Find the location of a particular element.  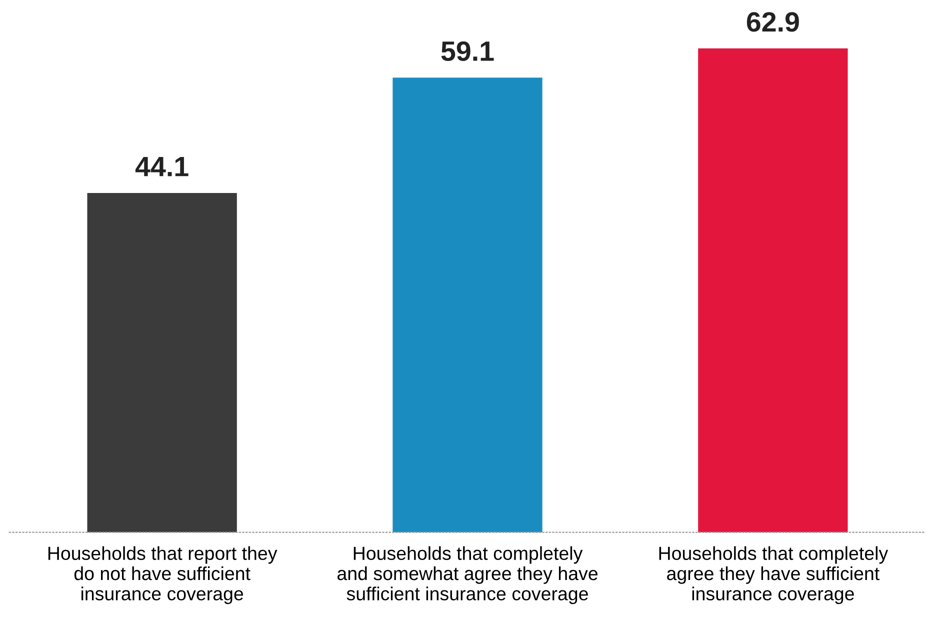

data-label: 62.9 is located at coordinates (772, 22).